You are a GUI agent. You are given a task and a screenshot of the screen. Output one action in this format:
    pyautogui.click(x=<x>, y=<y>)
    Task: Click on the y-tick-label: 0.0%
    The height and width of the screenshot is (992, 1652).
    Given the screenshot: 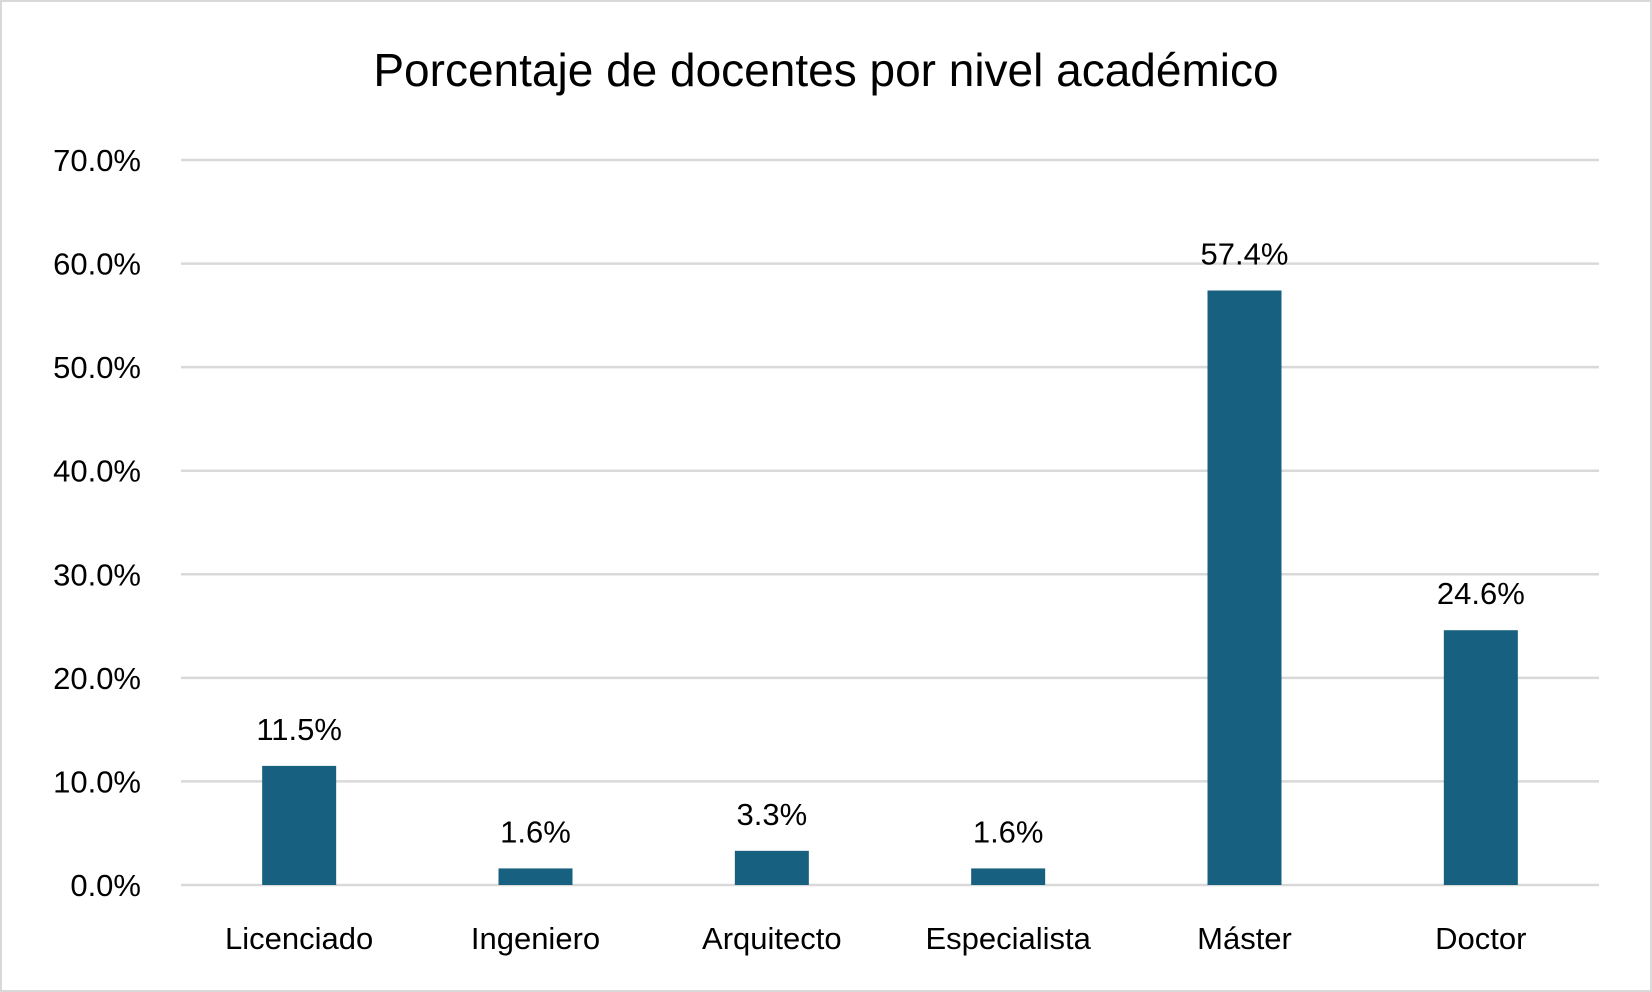 What is the action you would take?
    pyautogui.click(x=105, y=885)
    